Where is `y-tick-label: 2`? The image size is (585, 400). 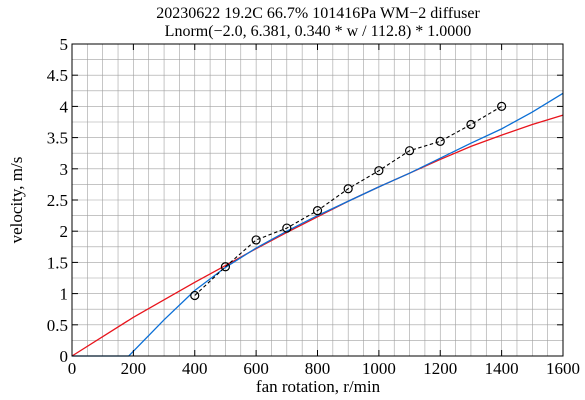
y-tick-label: 2 is located at coordinates (64, 231).